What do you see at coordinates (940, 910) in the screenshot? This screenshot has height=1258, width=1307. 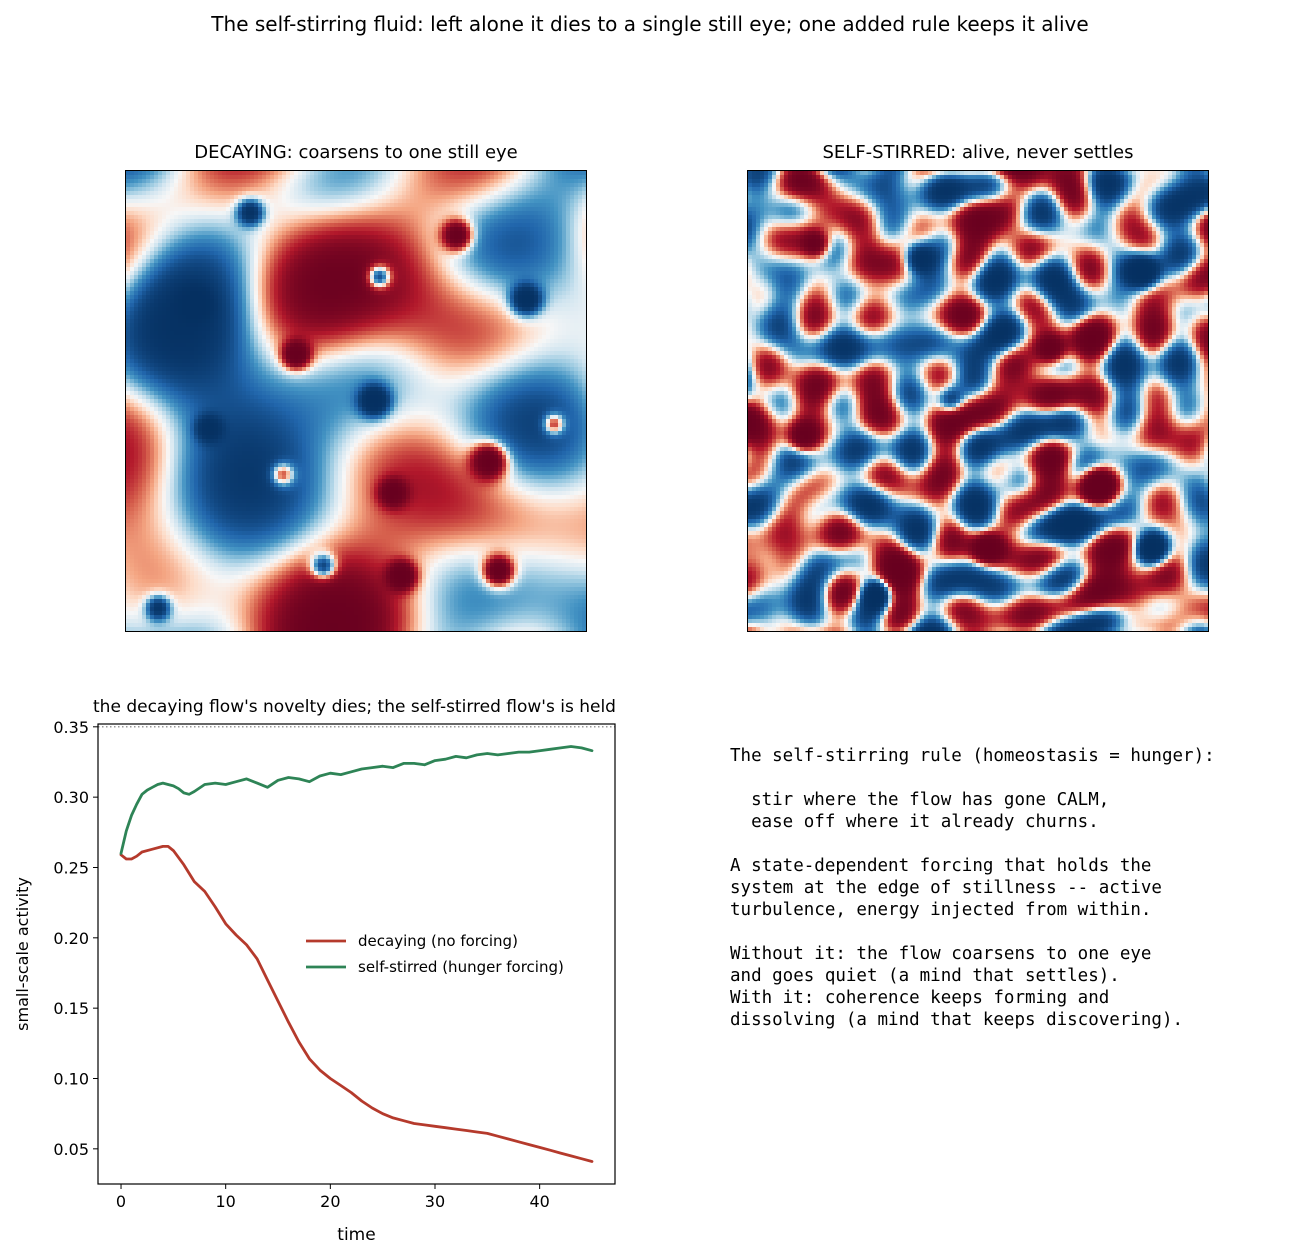 I see `explanation-line: turbulence, energy injected from within.` at bounding box center [940, 910].